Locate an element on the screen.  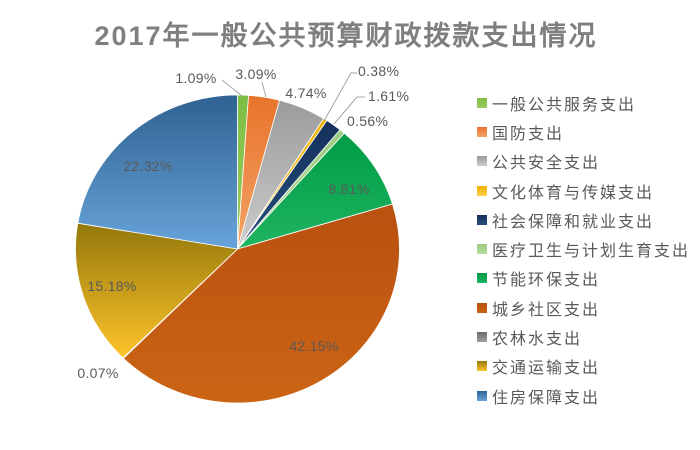
legend-item-0: 一般公共服务支出 is located at coordinates (583, 102).